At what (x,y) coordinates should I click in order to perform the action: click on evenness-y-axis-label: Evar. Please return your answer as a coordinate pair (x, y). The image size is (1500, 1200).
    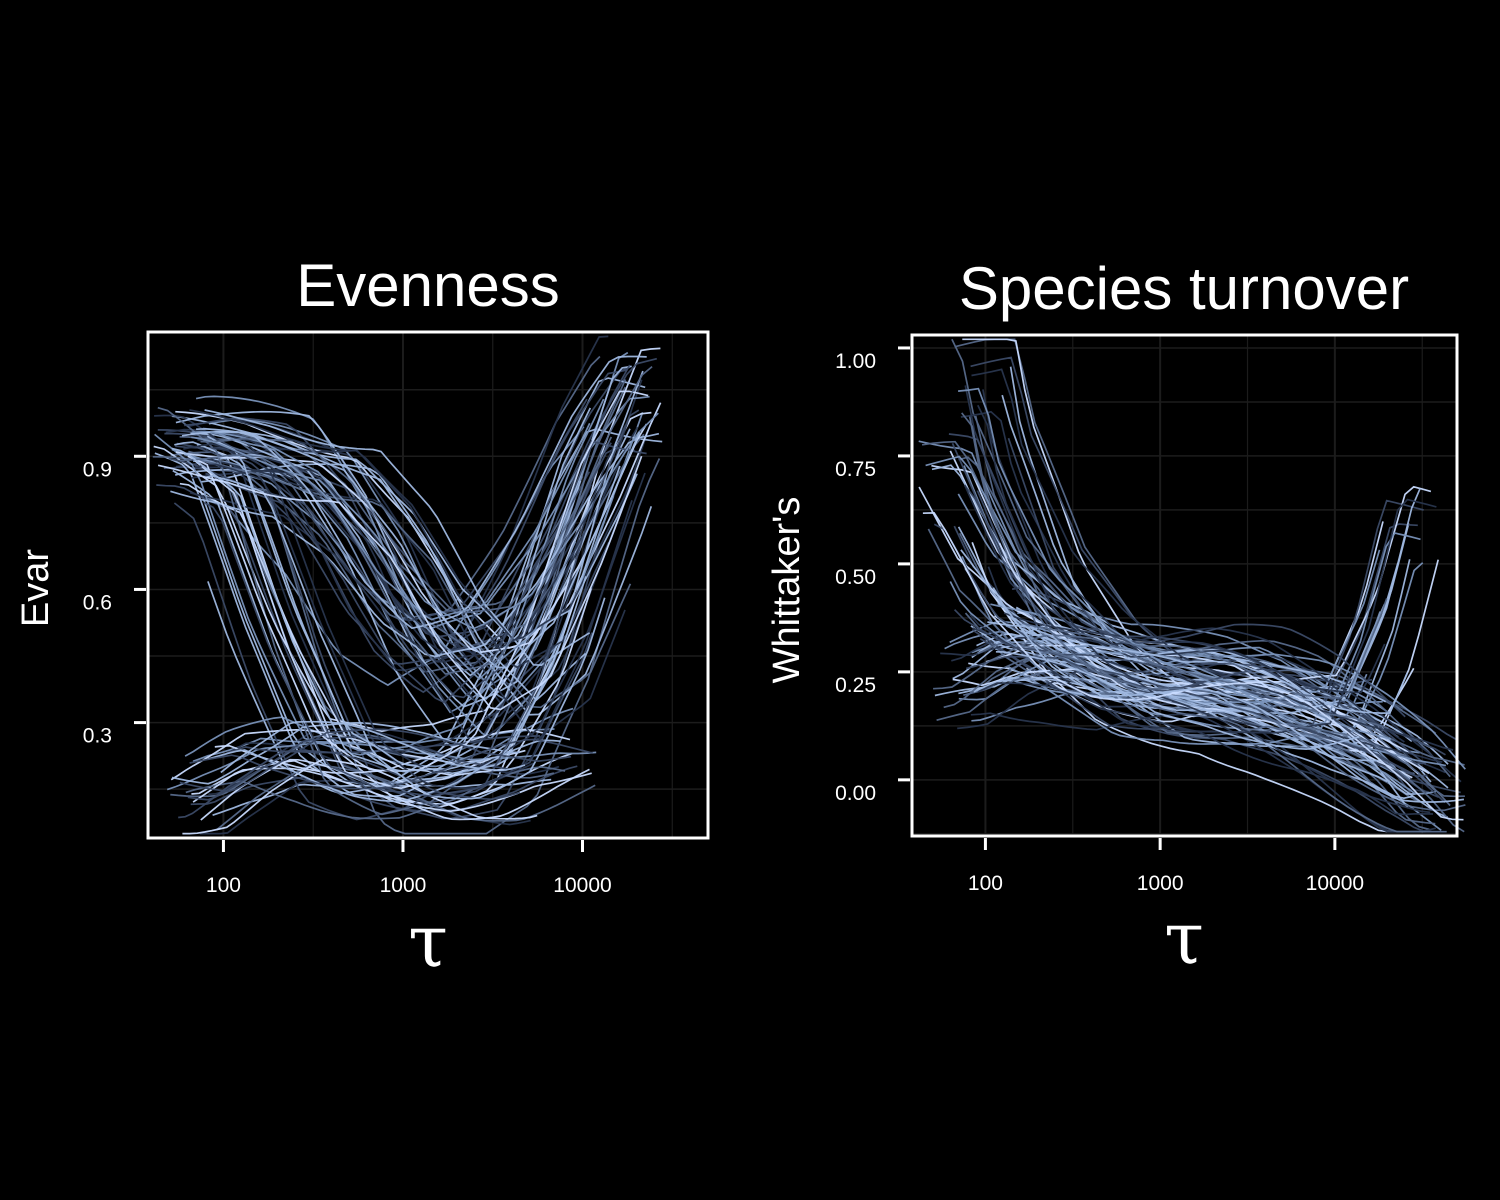
    Looking at the image, I should click on (36, 588).